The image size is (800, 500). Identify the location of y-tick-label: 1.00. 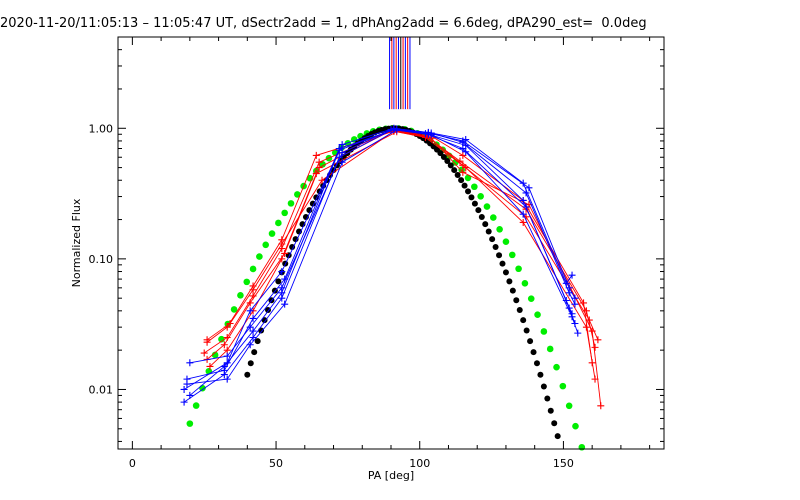
(101, 128).